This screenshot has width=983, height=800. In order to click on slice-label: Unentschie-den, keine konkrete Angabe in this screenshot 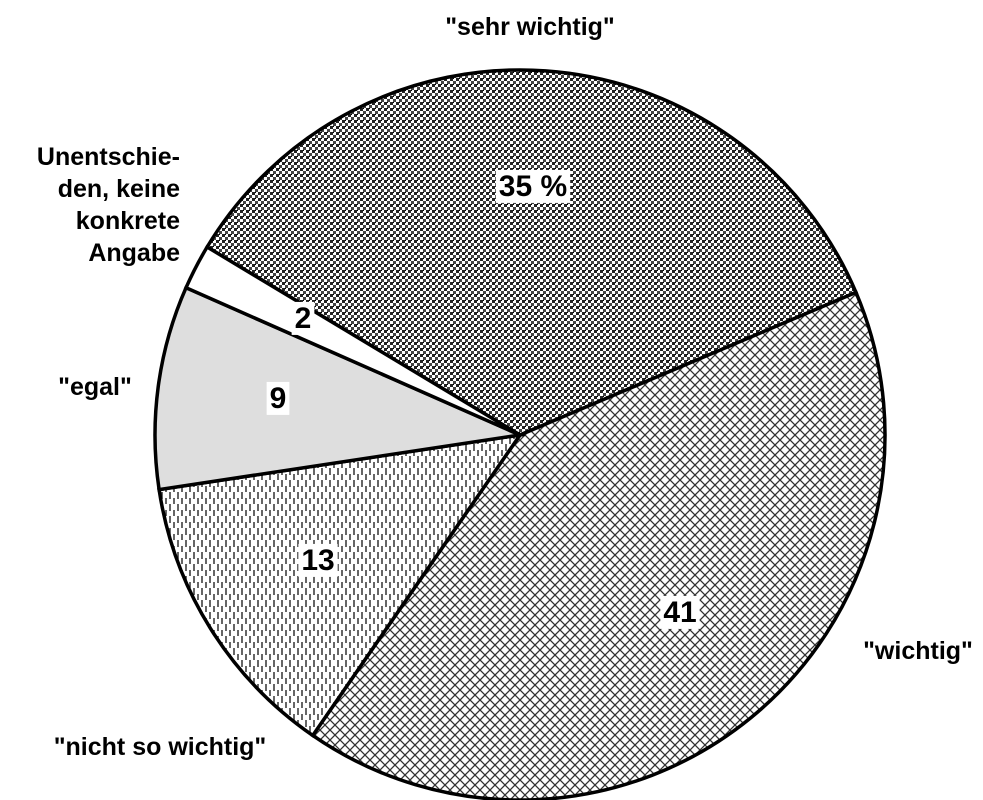, I will do `click(108, 205)`.